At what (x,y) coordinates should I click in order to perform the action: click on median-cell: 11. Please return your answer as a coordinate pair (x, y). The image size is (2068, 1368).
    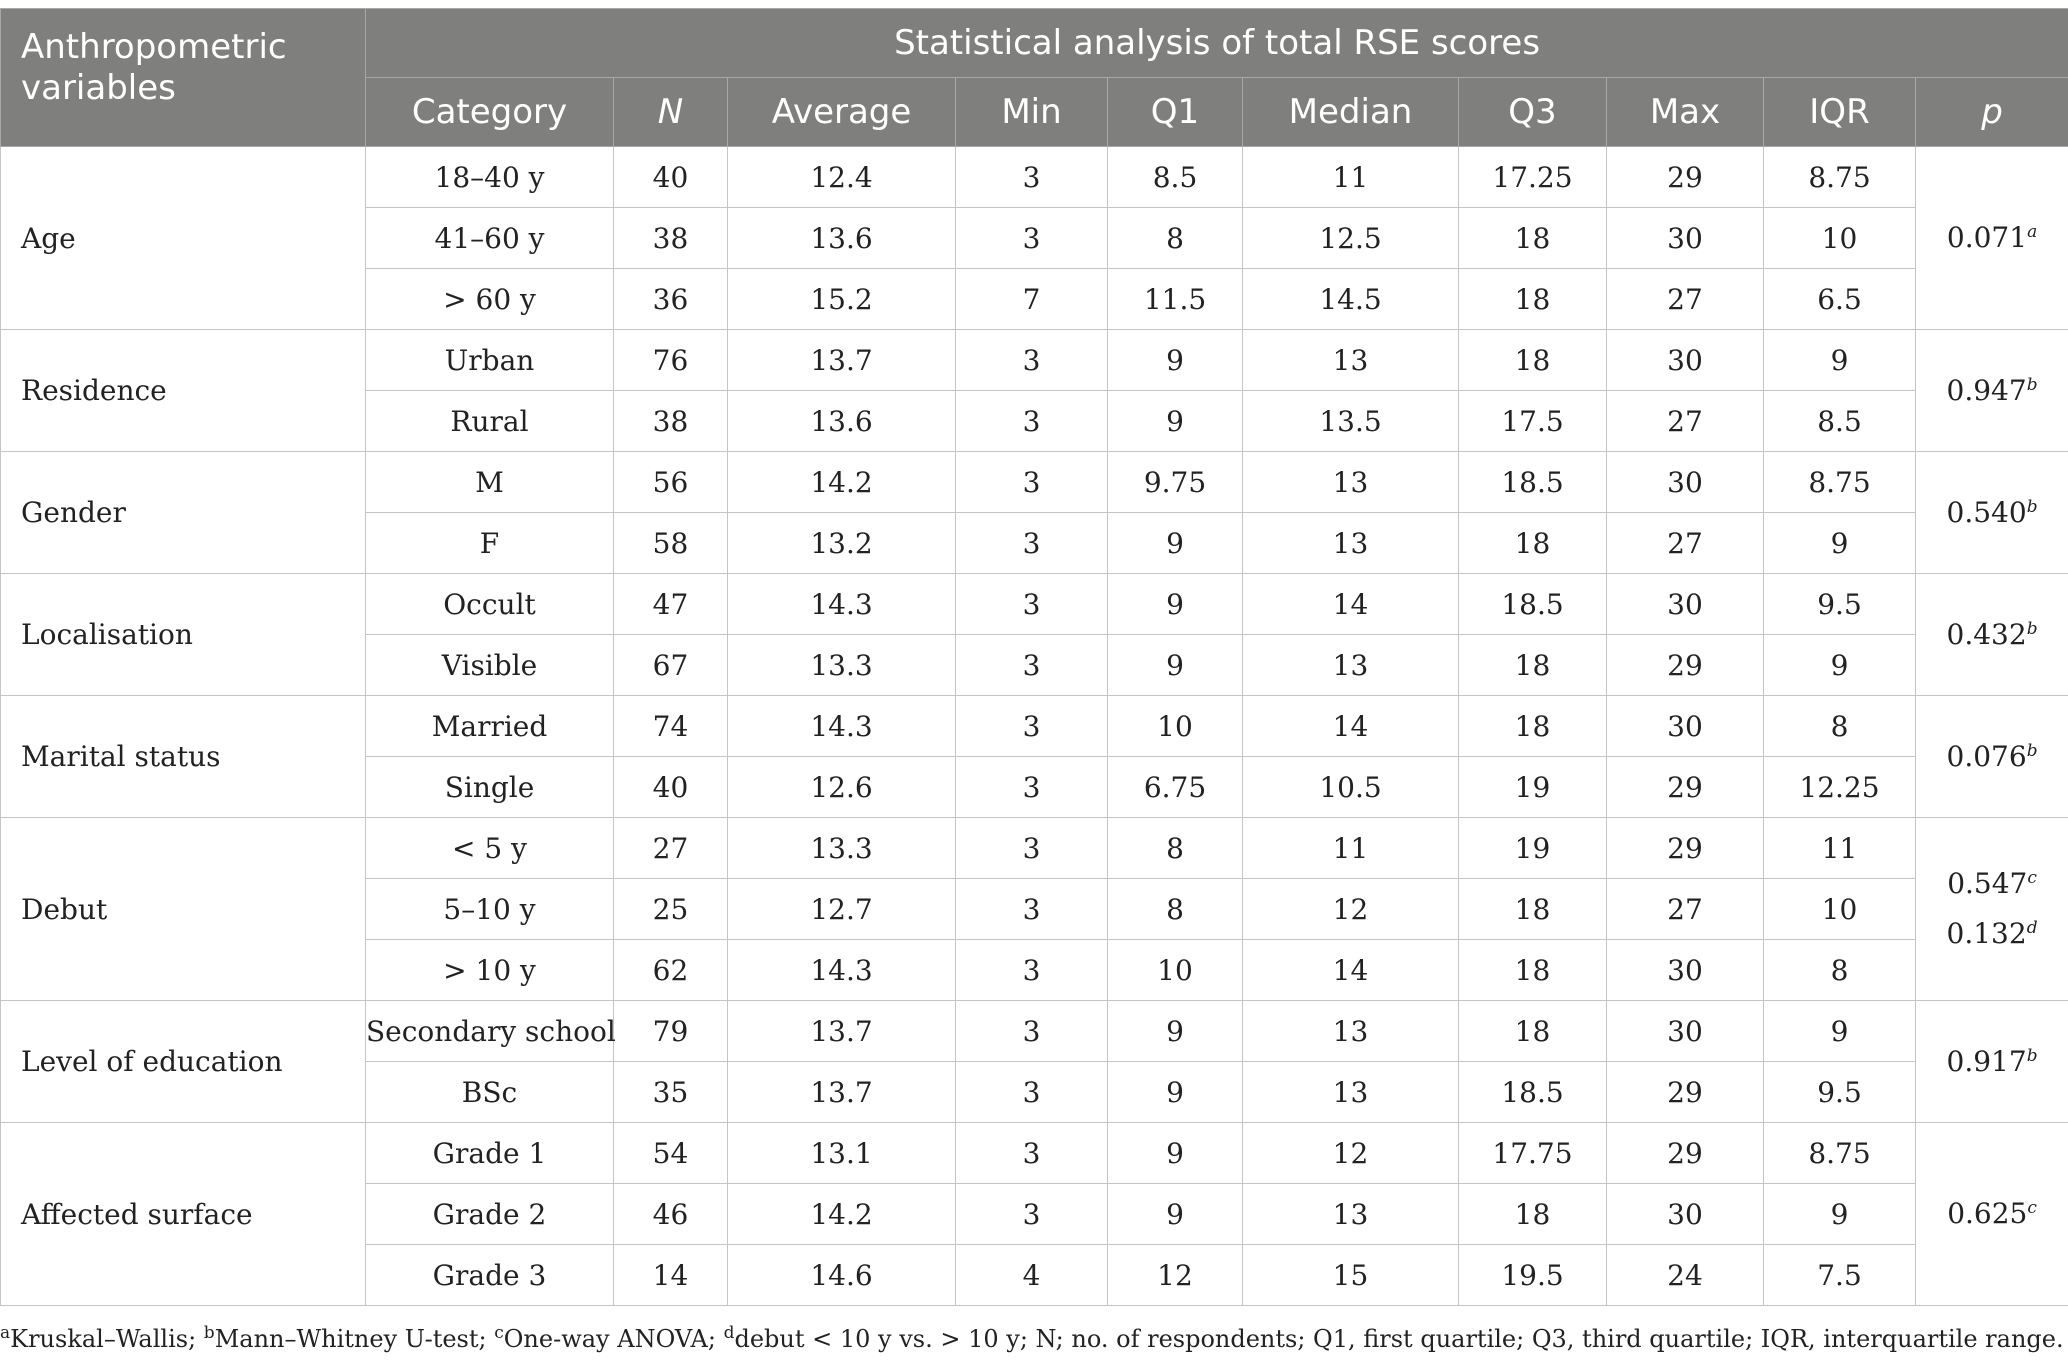
    Looking at the image, I should click on (1350, 848).